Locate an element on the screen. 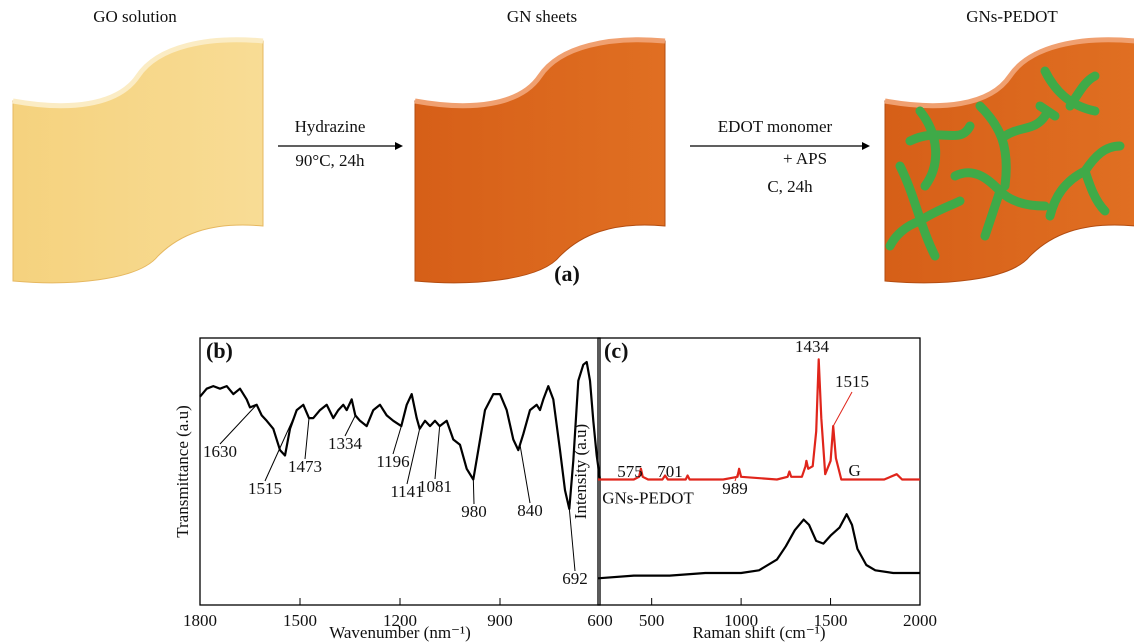 The image size is (1134, 642). x-tick-label: 600 is located at coordinates (600, 620).